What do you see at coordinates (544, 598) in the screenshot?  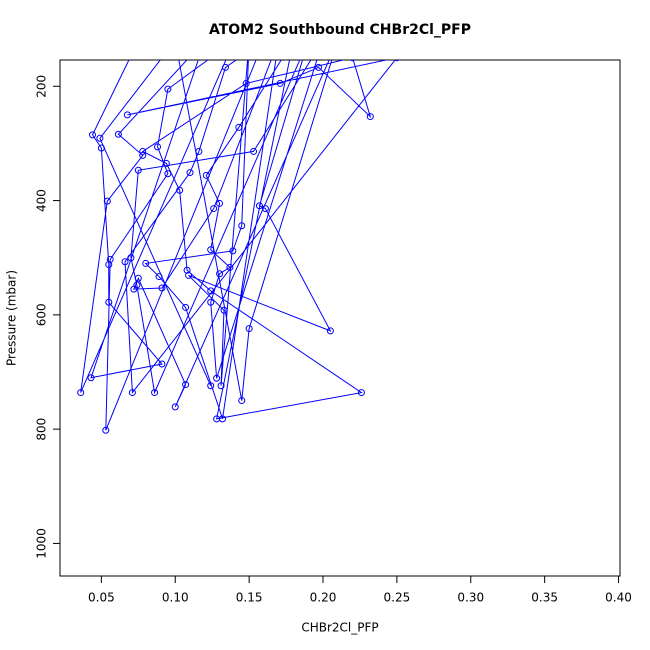 I see `x-tick-label: 0.35` at bounding box center [544, 598].